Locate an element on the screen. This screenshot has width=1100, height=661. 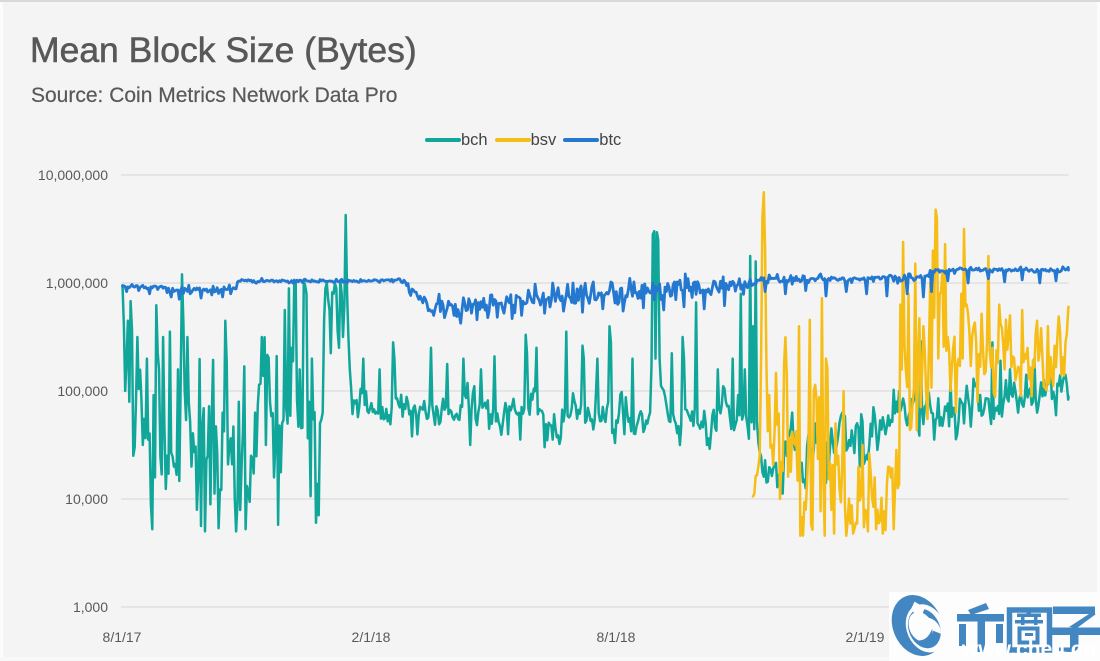
svg-text: 1,000,000 is located at coordinates (77, 283).